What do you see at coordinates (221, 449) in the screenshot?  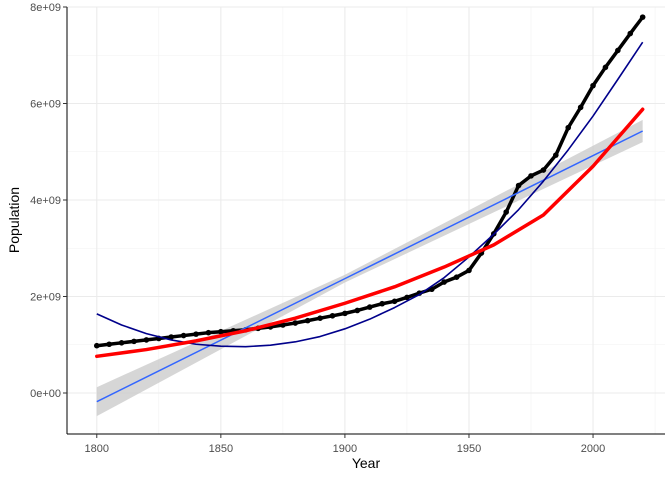 I see `x-tick-label: 1850` at bounding box center [221, 449].